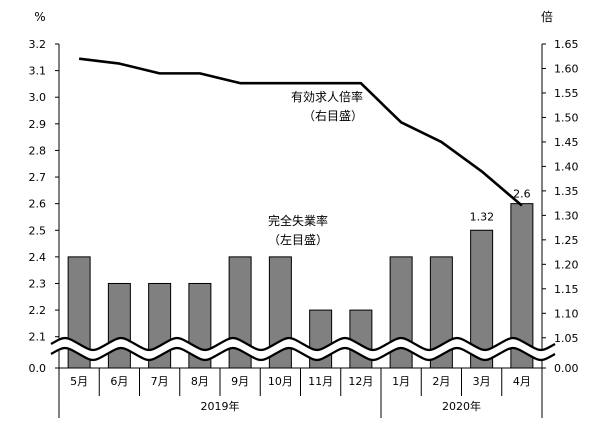 This screenshot has height=424, width=612. What do you see at coordinates (566, 44) in the screenshot?
I see `right-tick-label: 1.65` at bounding box center [566, 44].